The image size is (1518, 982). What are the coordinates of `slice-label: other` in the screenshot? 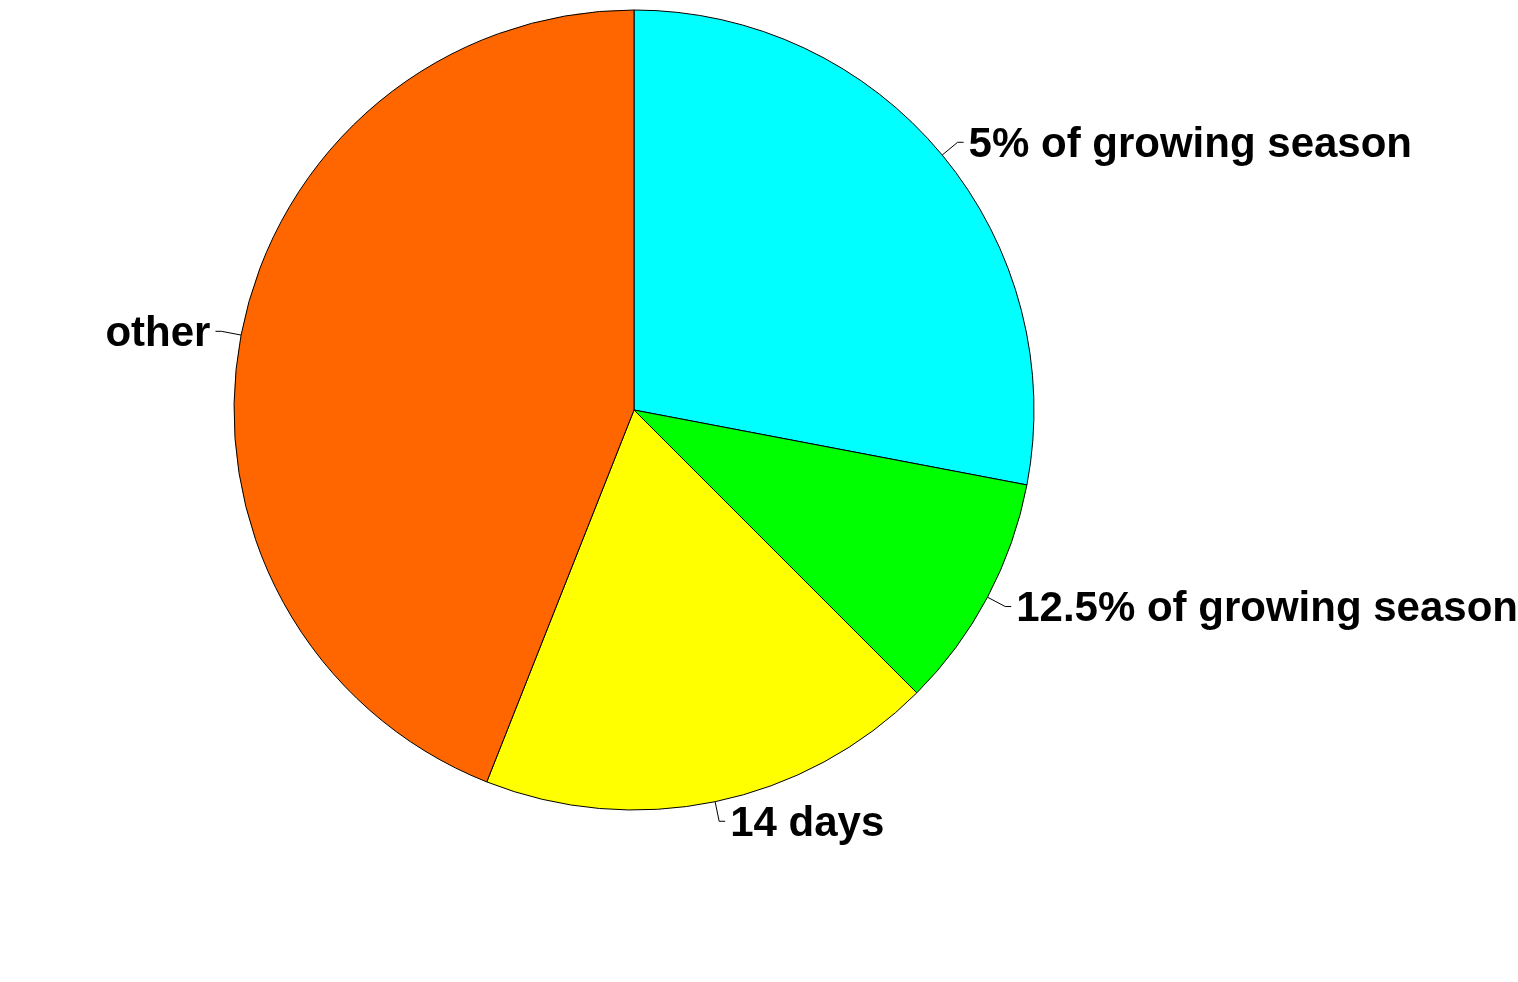 It's located at (158, 331).